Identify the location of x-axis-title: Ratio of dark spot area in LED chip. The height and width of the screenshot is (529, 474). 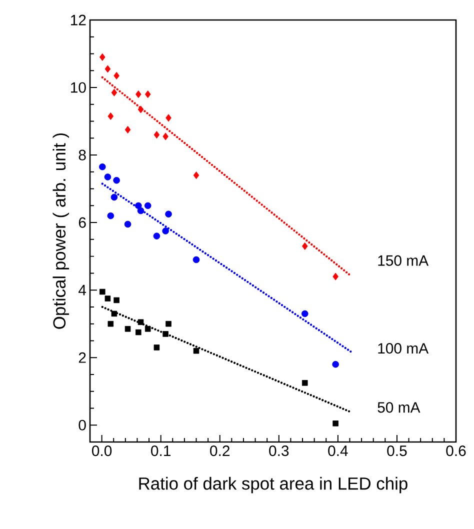
(273, 485).